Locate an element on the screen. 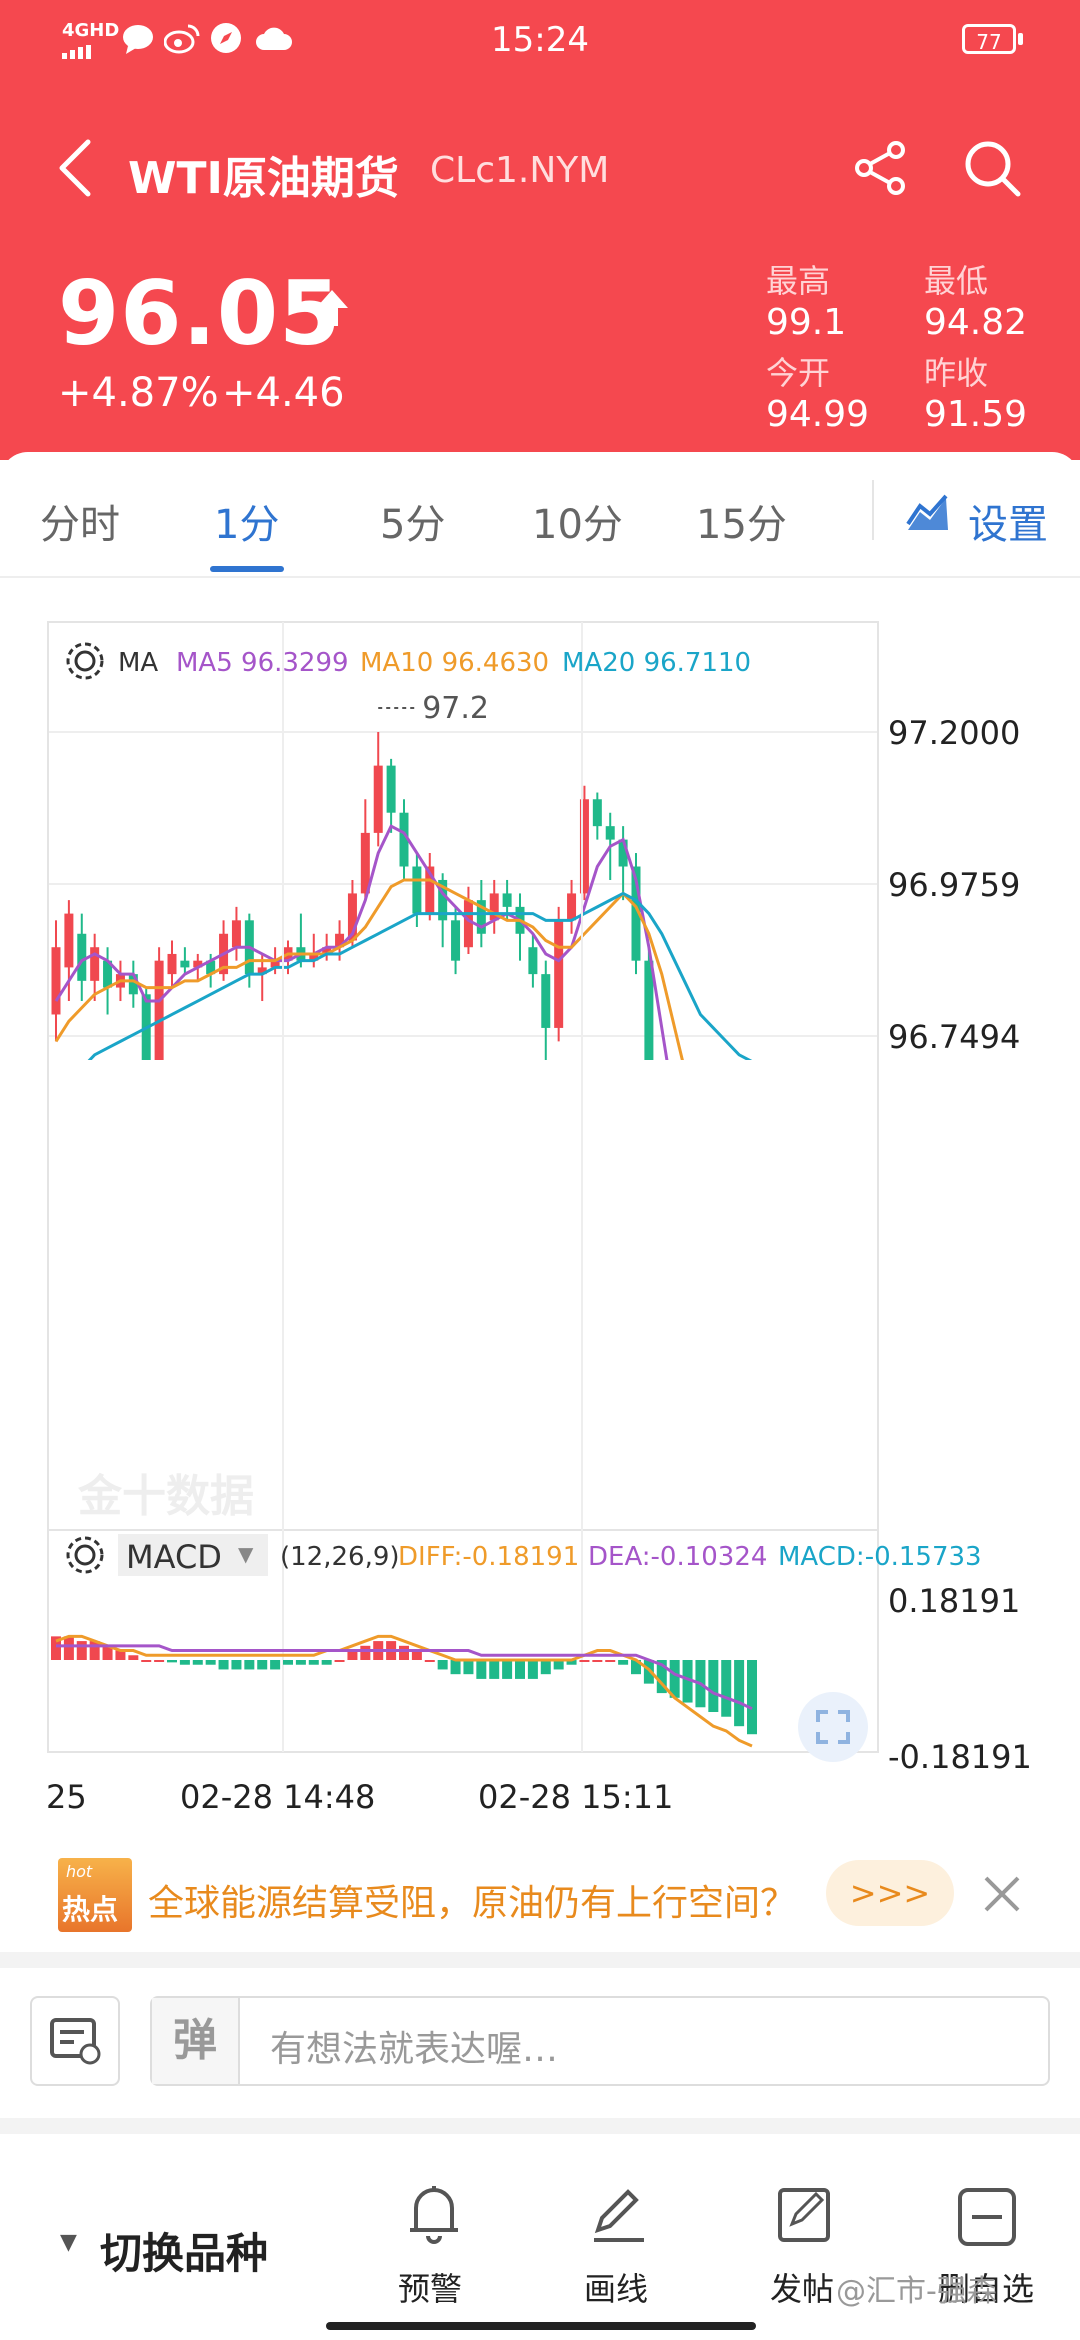 The image size is (1080, 2340). tab-timeshare: 分时 is located at coordinates (80, 525).